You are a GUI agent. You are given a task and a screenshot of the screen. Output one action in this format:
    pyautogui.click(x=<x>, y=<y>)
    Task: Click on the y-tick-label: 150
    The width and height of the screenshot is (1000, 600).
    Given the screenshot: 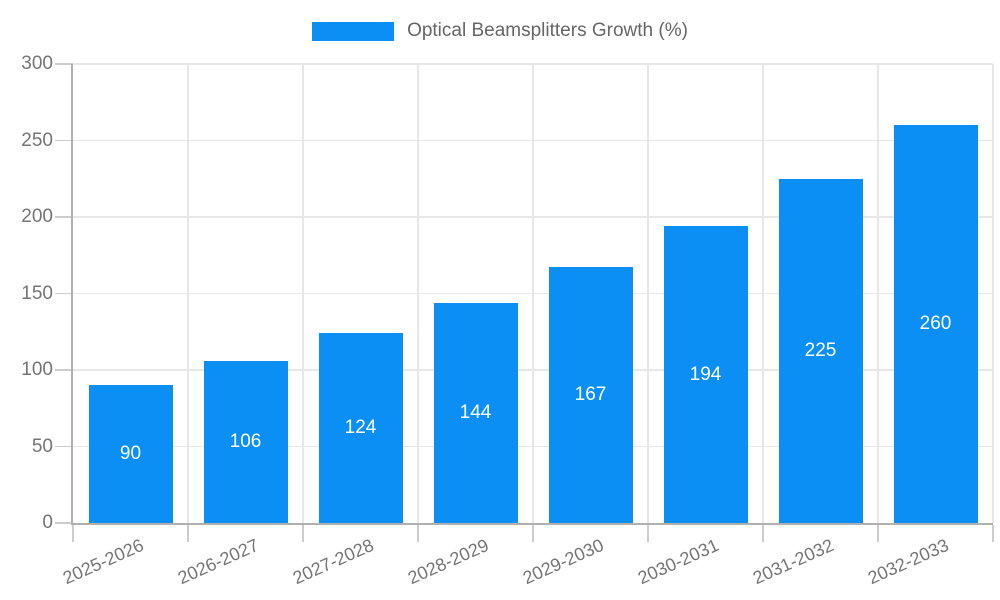 What is the action you would take?
    pyautogui.click(x=37, y=293)
    